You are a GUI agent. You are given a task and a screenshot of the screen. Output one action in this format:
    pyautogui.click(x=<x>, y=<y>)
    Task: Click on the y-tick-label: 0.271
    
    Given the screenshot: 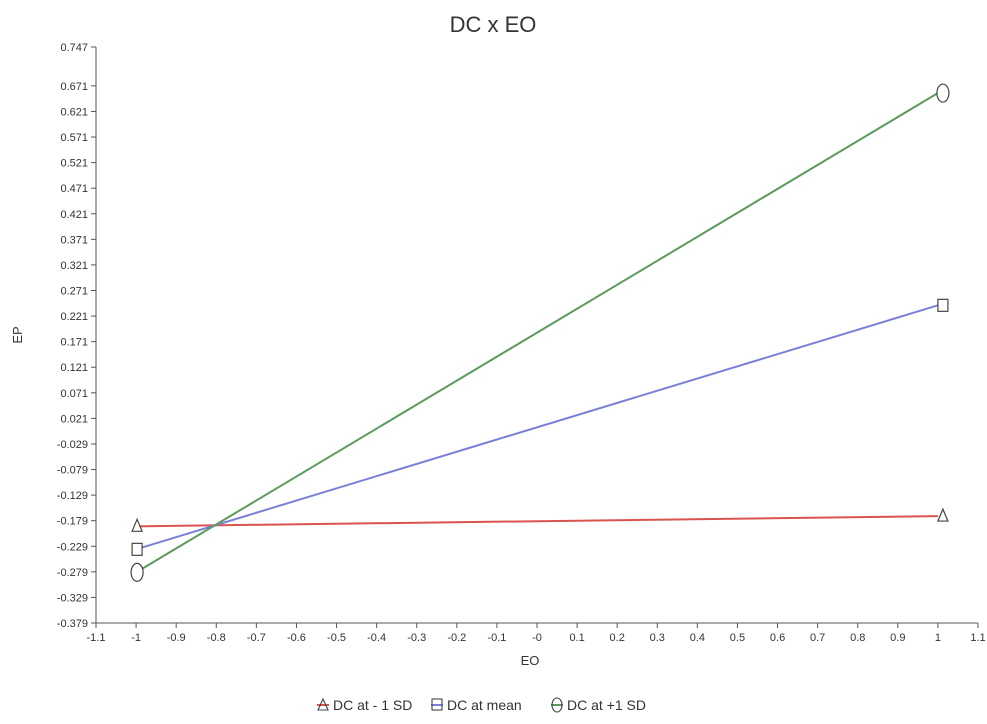 What is the action you would take?
    pyautogui.click(x=74, y=291)
    